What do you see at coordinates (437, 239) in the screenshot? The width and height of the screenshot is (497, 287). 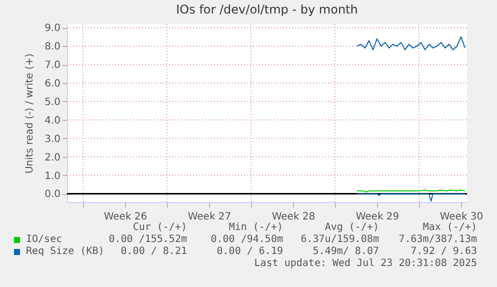 I see `text: 7.63m/387.13m` at bounding box center [437, 239].